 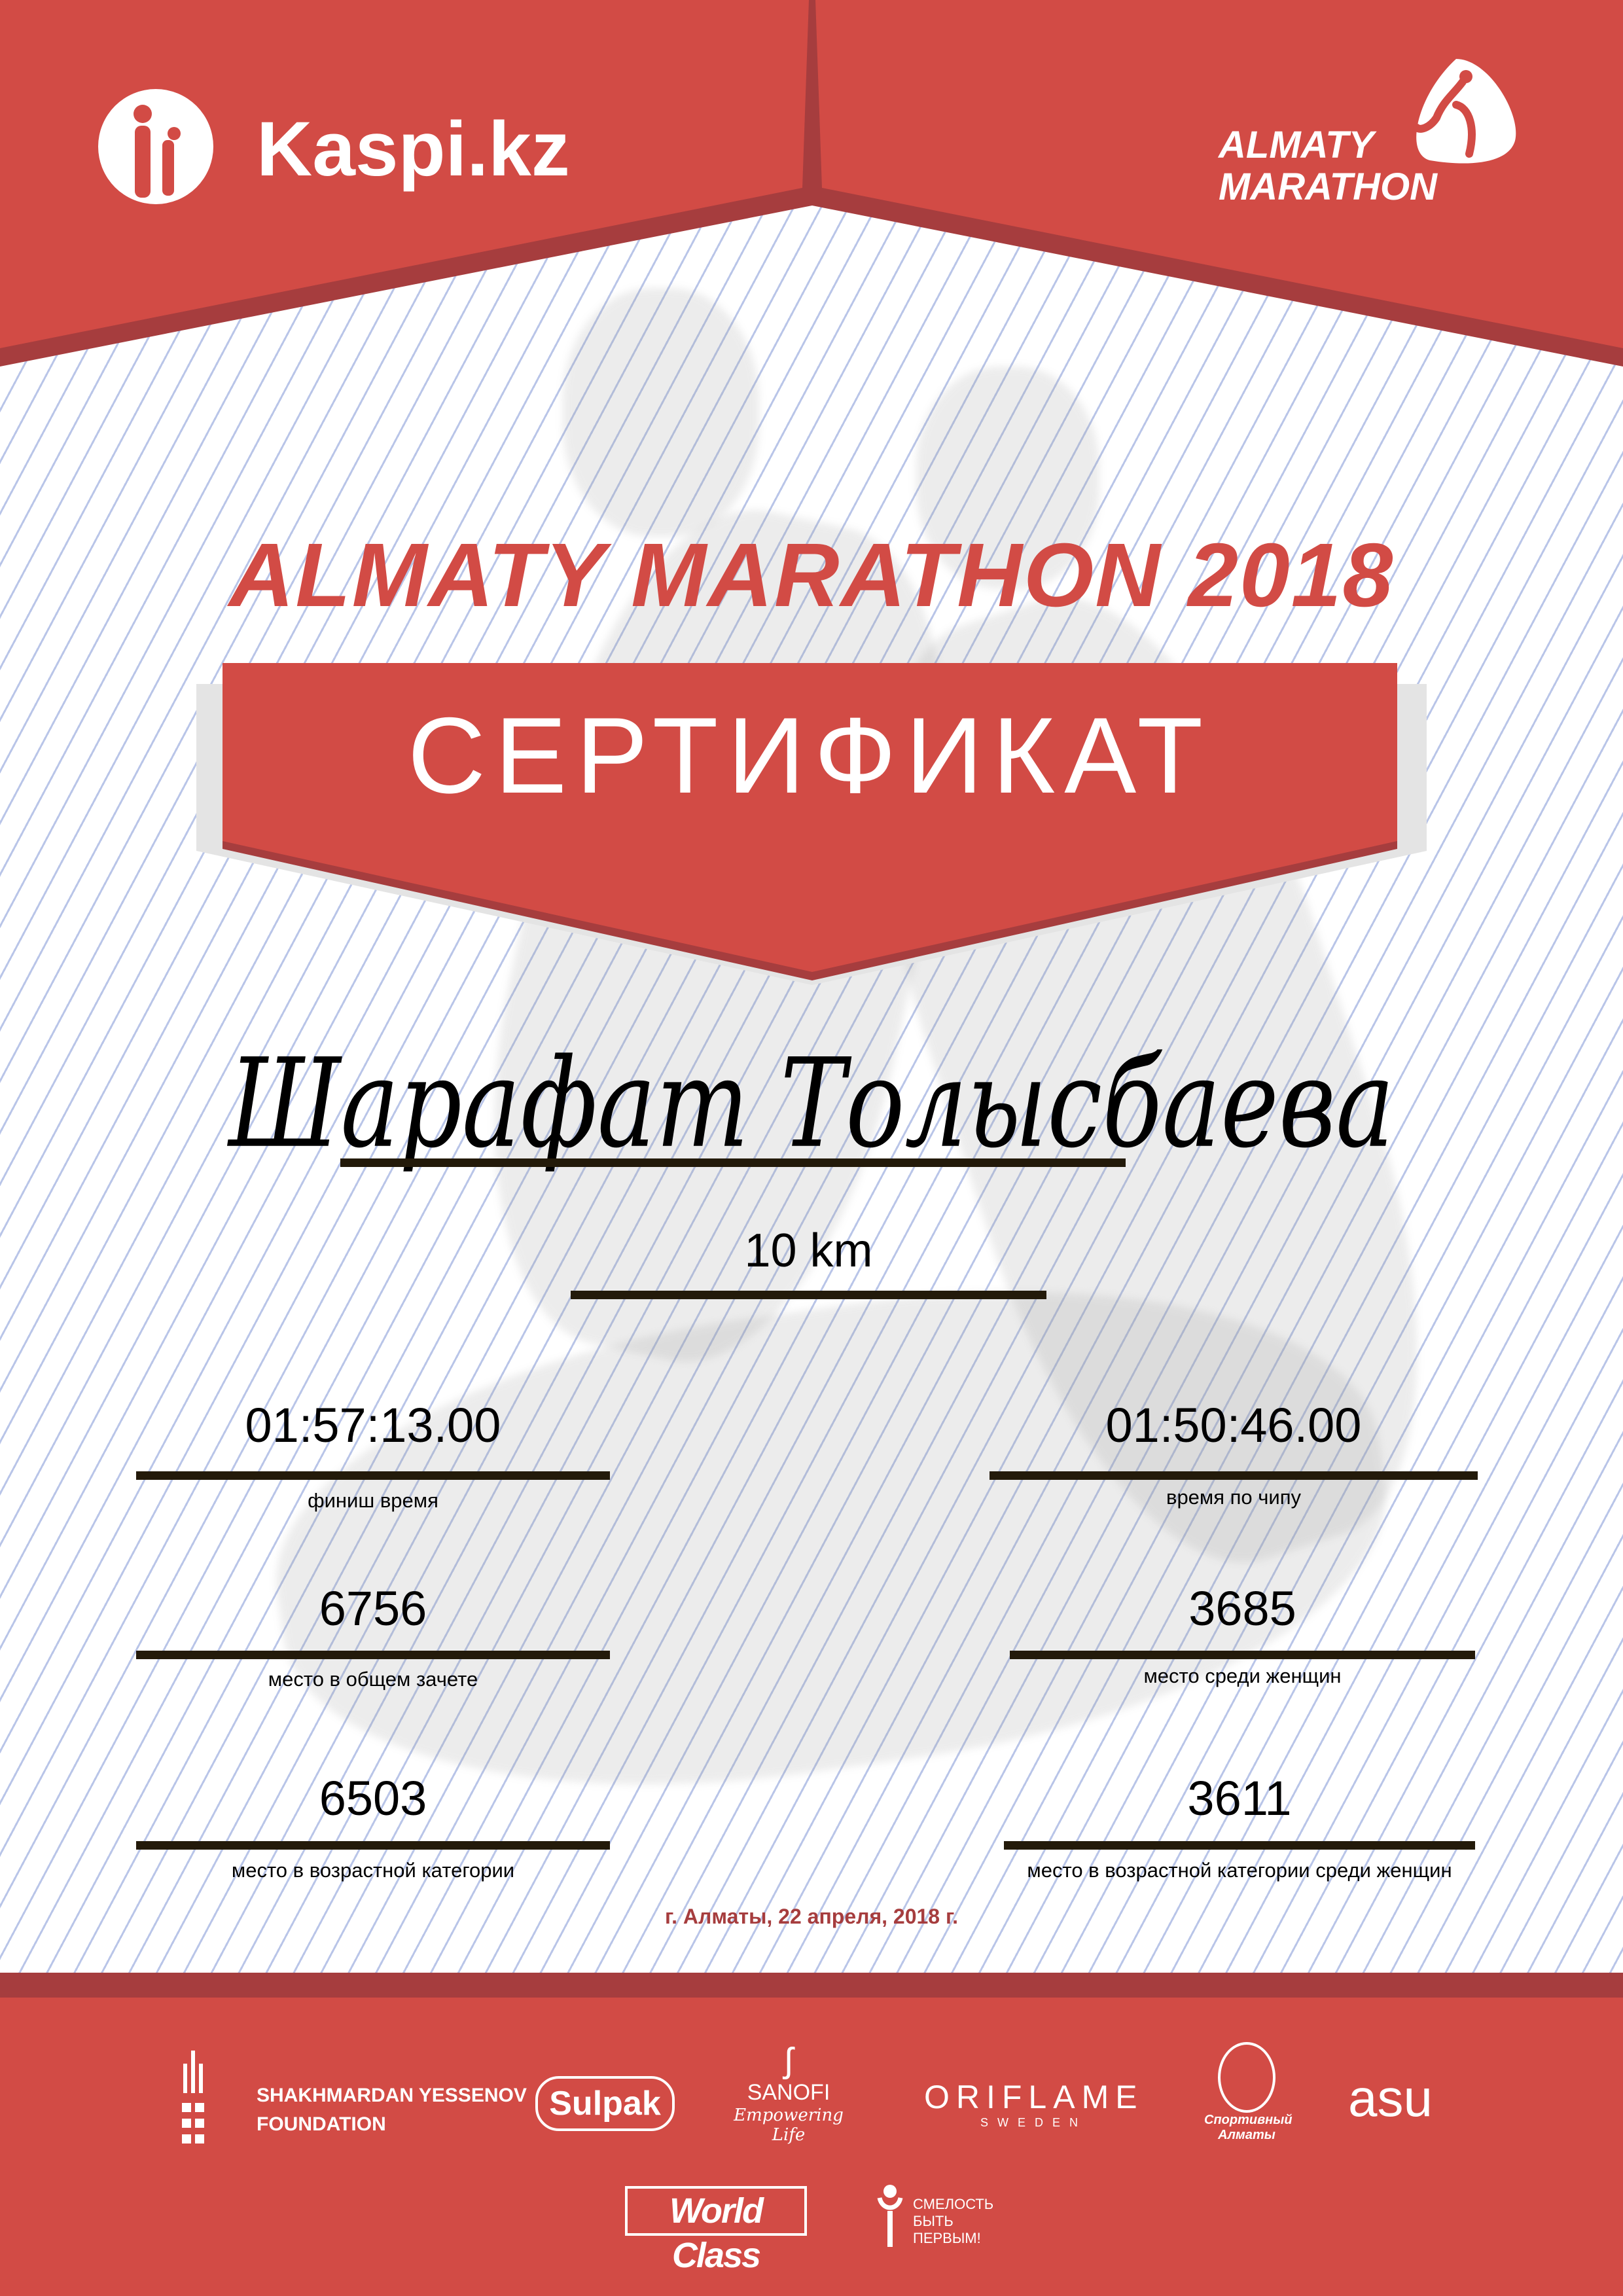 I want to click on fund-runner-icon, so click(x=890, y=2216).